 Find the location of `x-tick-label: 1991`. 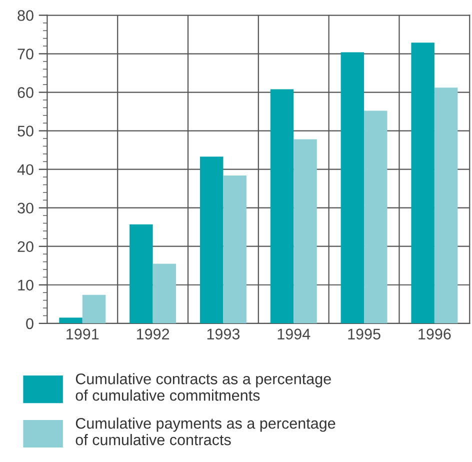

x-tick-label: 1991 is located at coordinates (82, 334).